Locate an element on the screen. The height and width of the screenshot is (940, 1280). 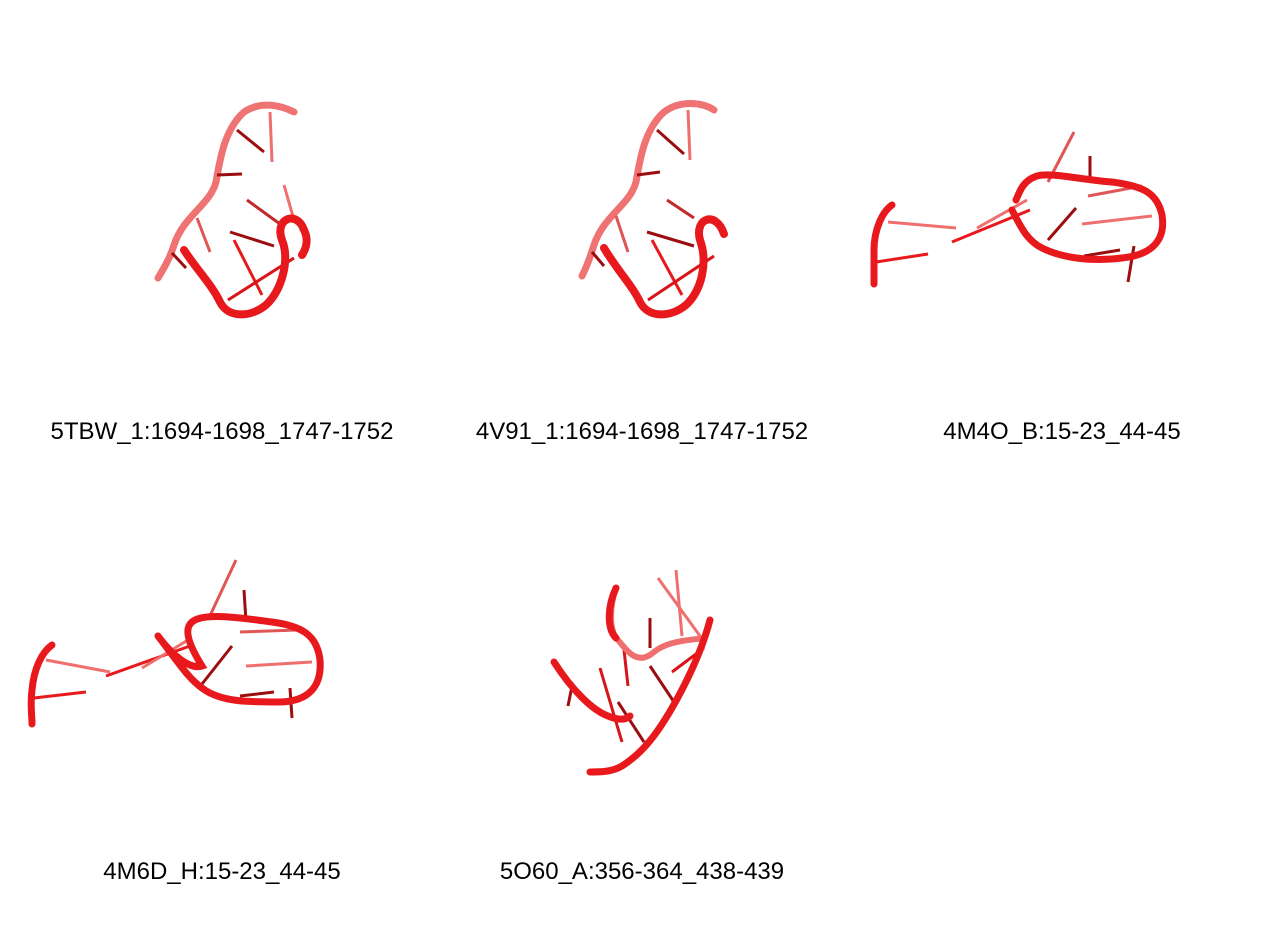
structure-label: 4V91_1:1694-1698_1747-1752 is located at coordinates (642, 431).